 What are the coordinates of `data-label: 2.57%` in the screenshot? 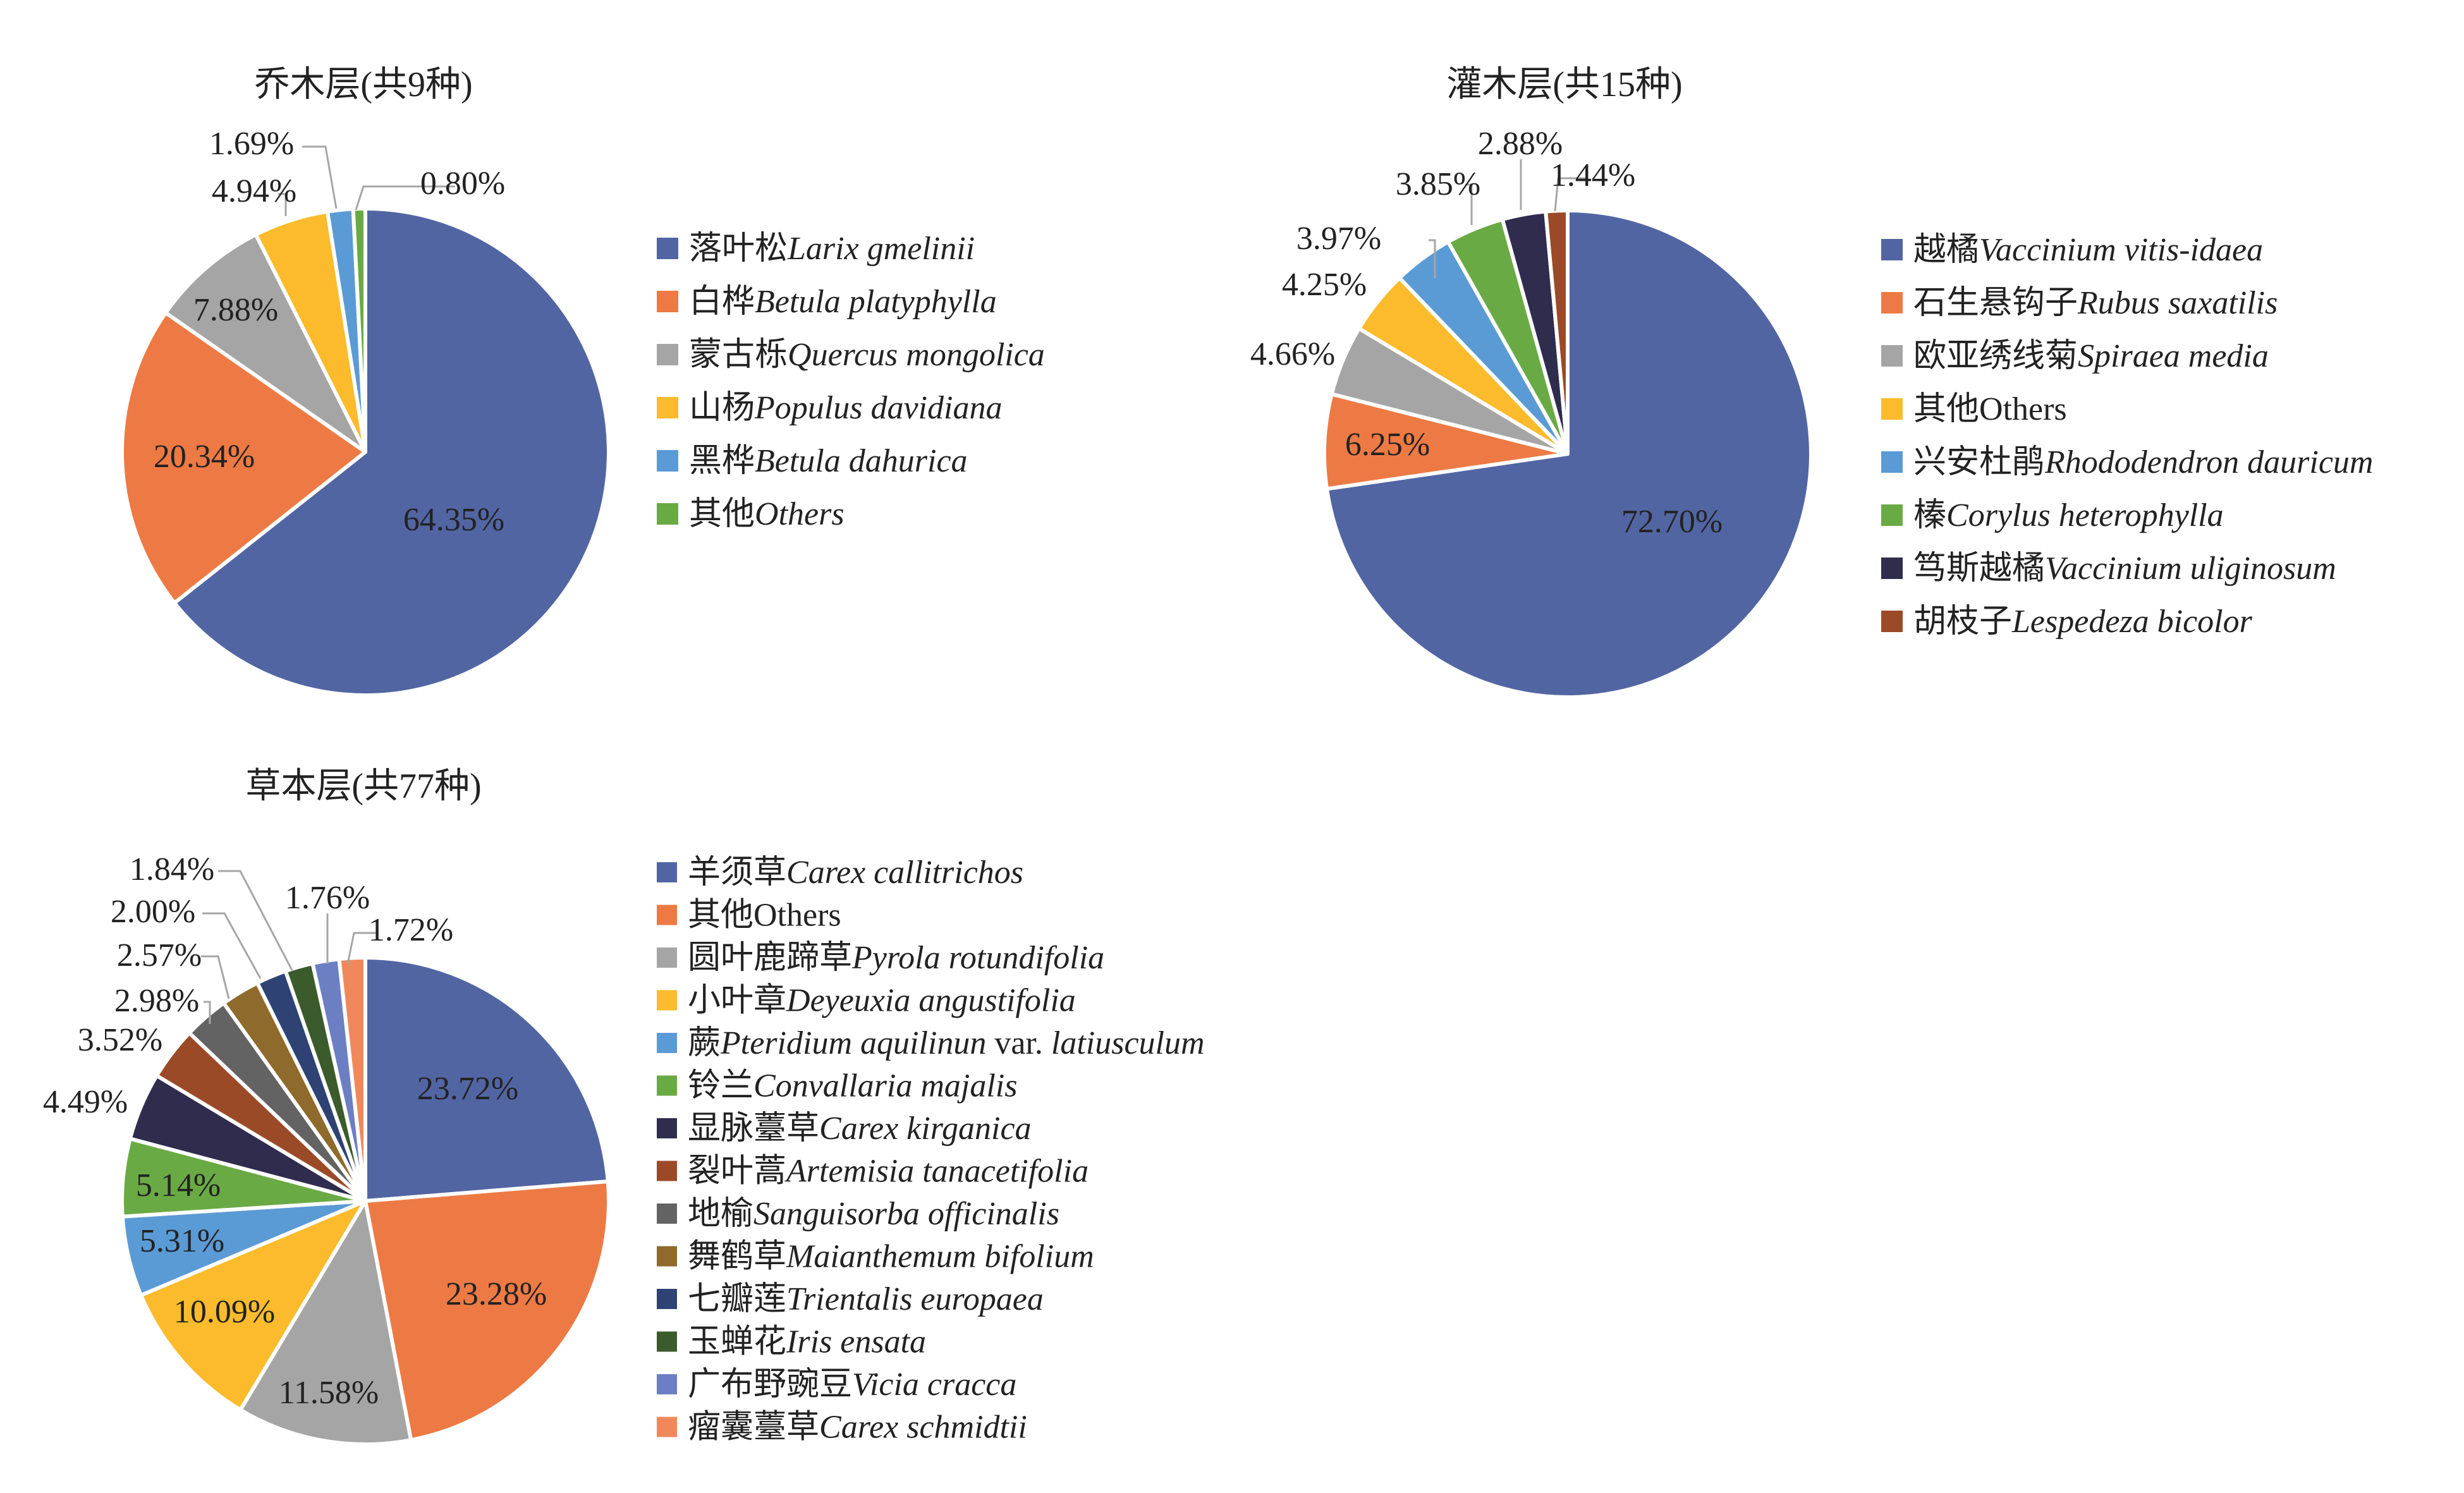 It's located at (160, 955).